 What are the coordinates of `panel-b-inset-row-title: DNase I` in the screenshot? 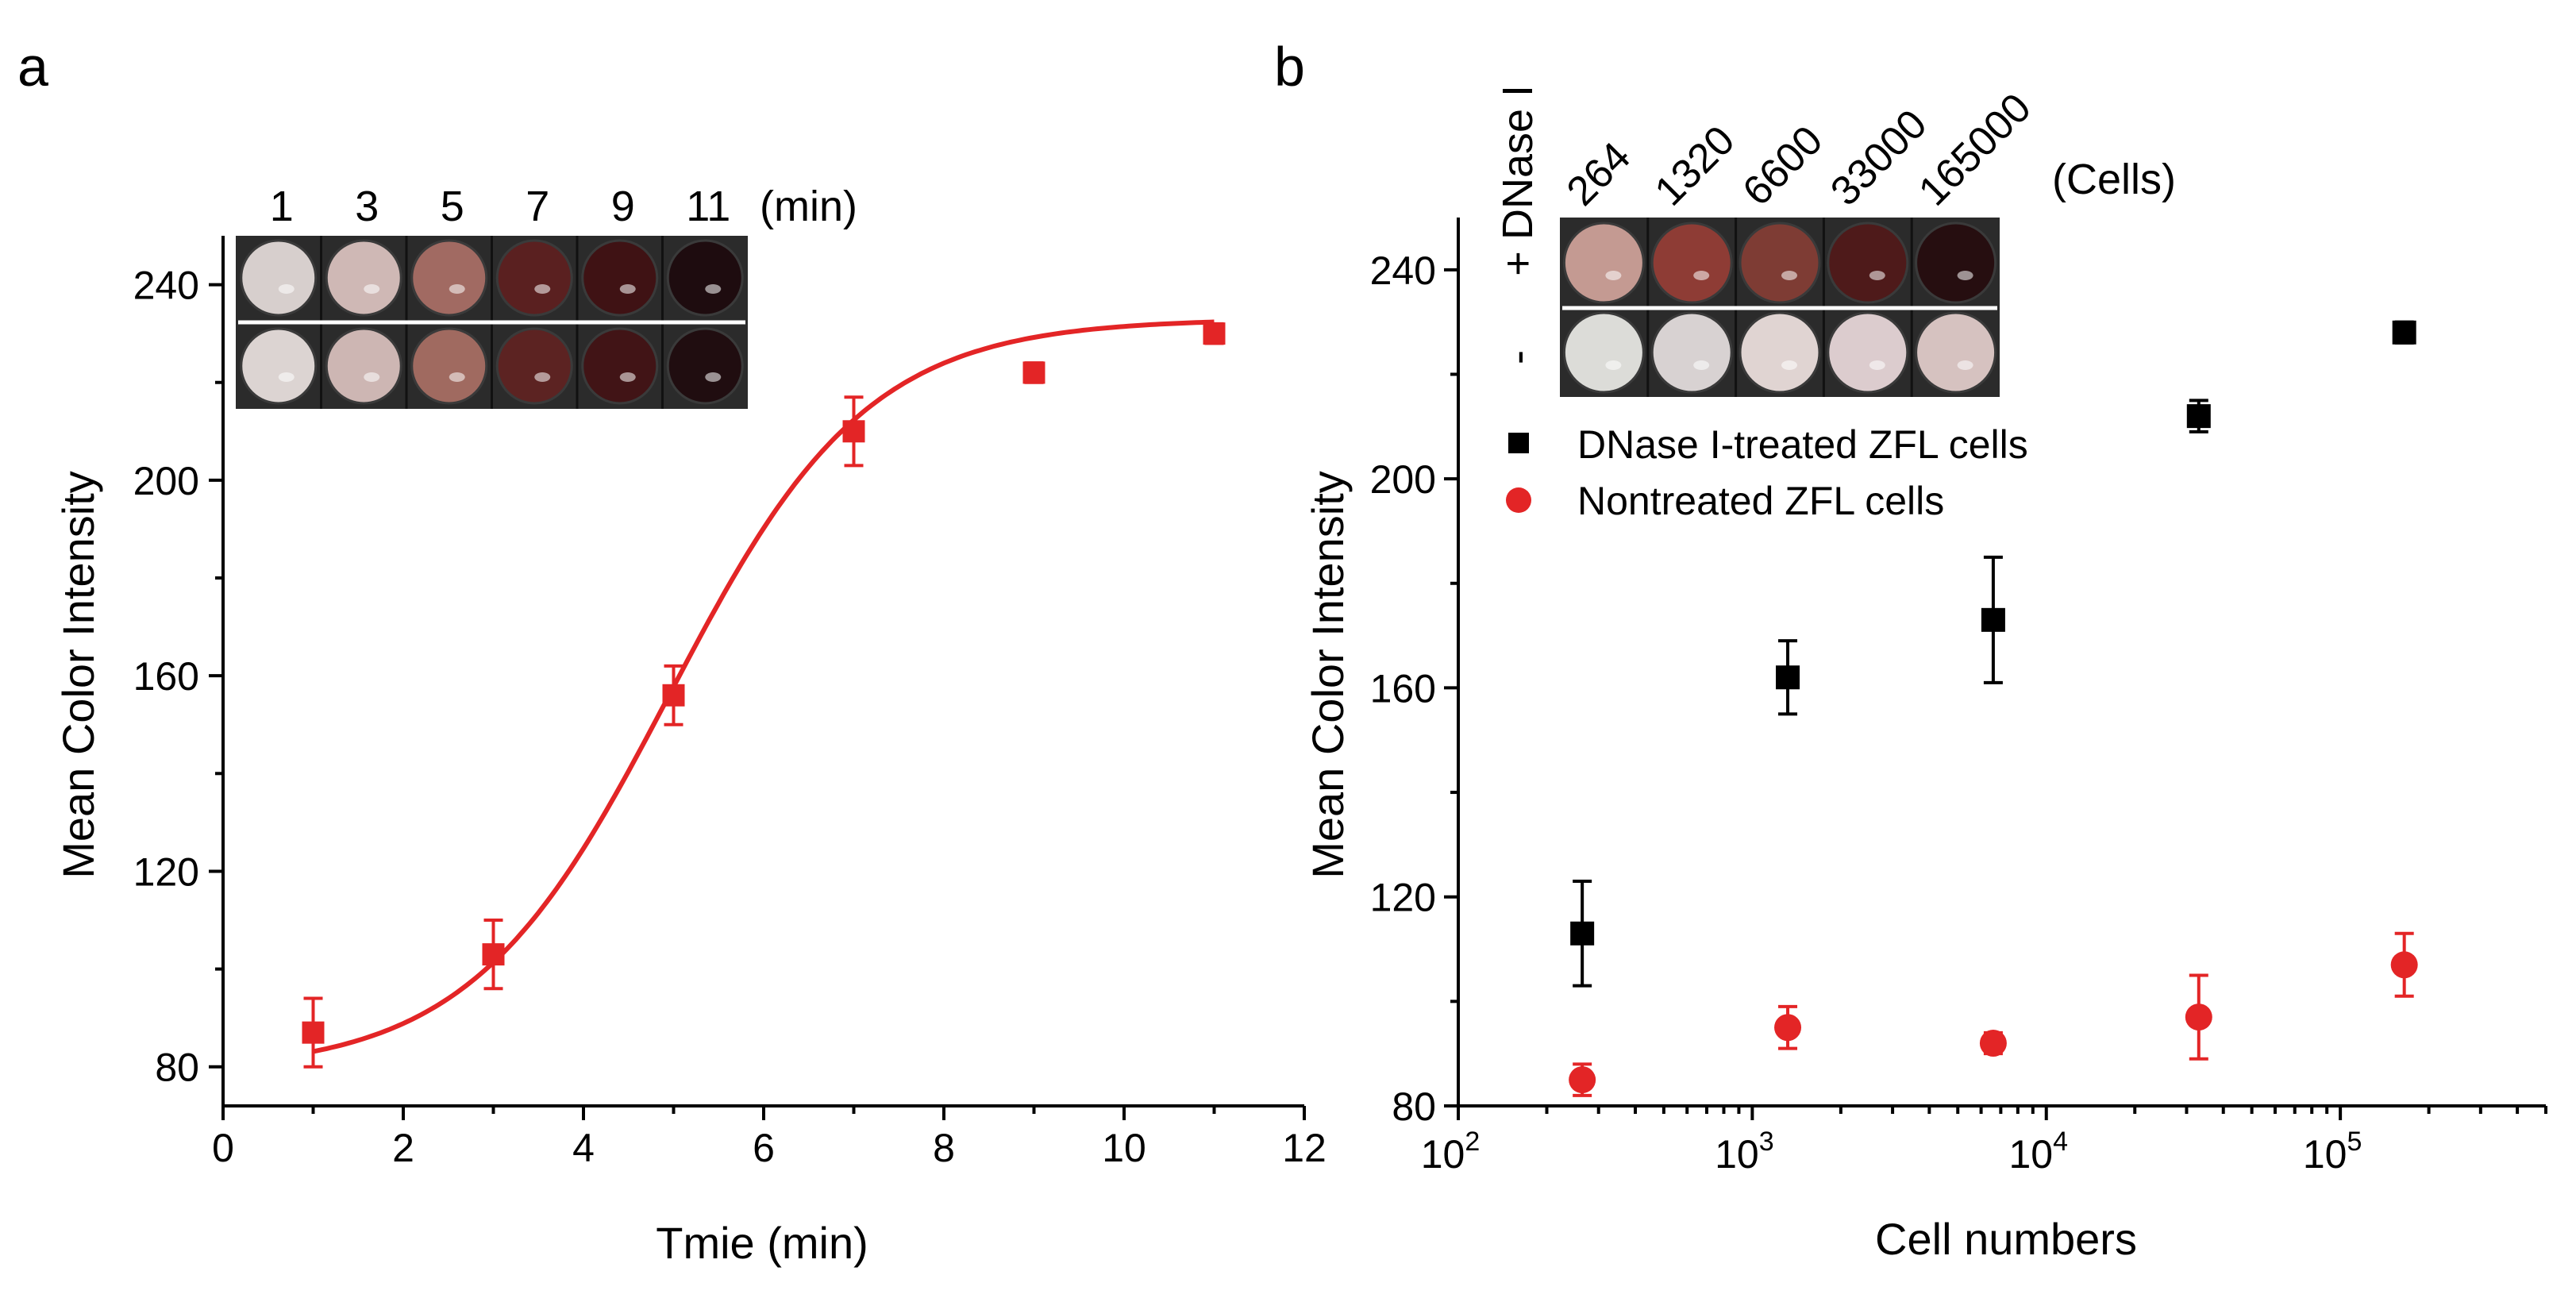 It's located at (1518, 162).